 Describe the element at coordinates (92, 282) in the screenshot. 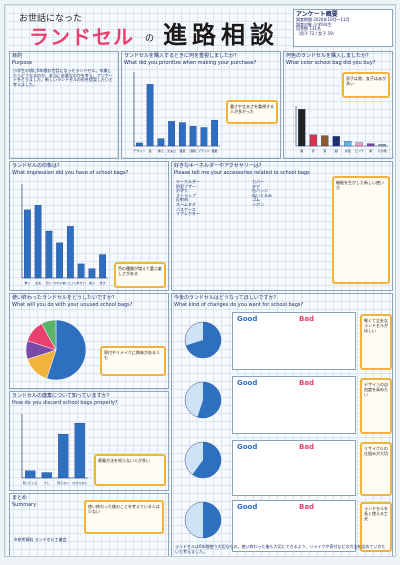

I see `tick-label: 暑い` at that location.